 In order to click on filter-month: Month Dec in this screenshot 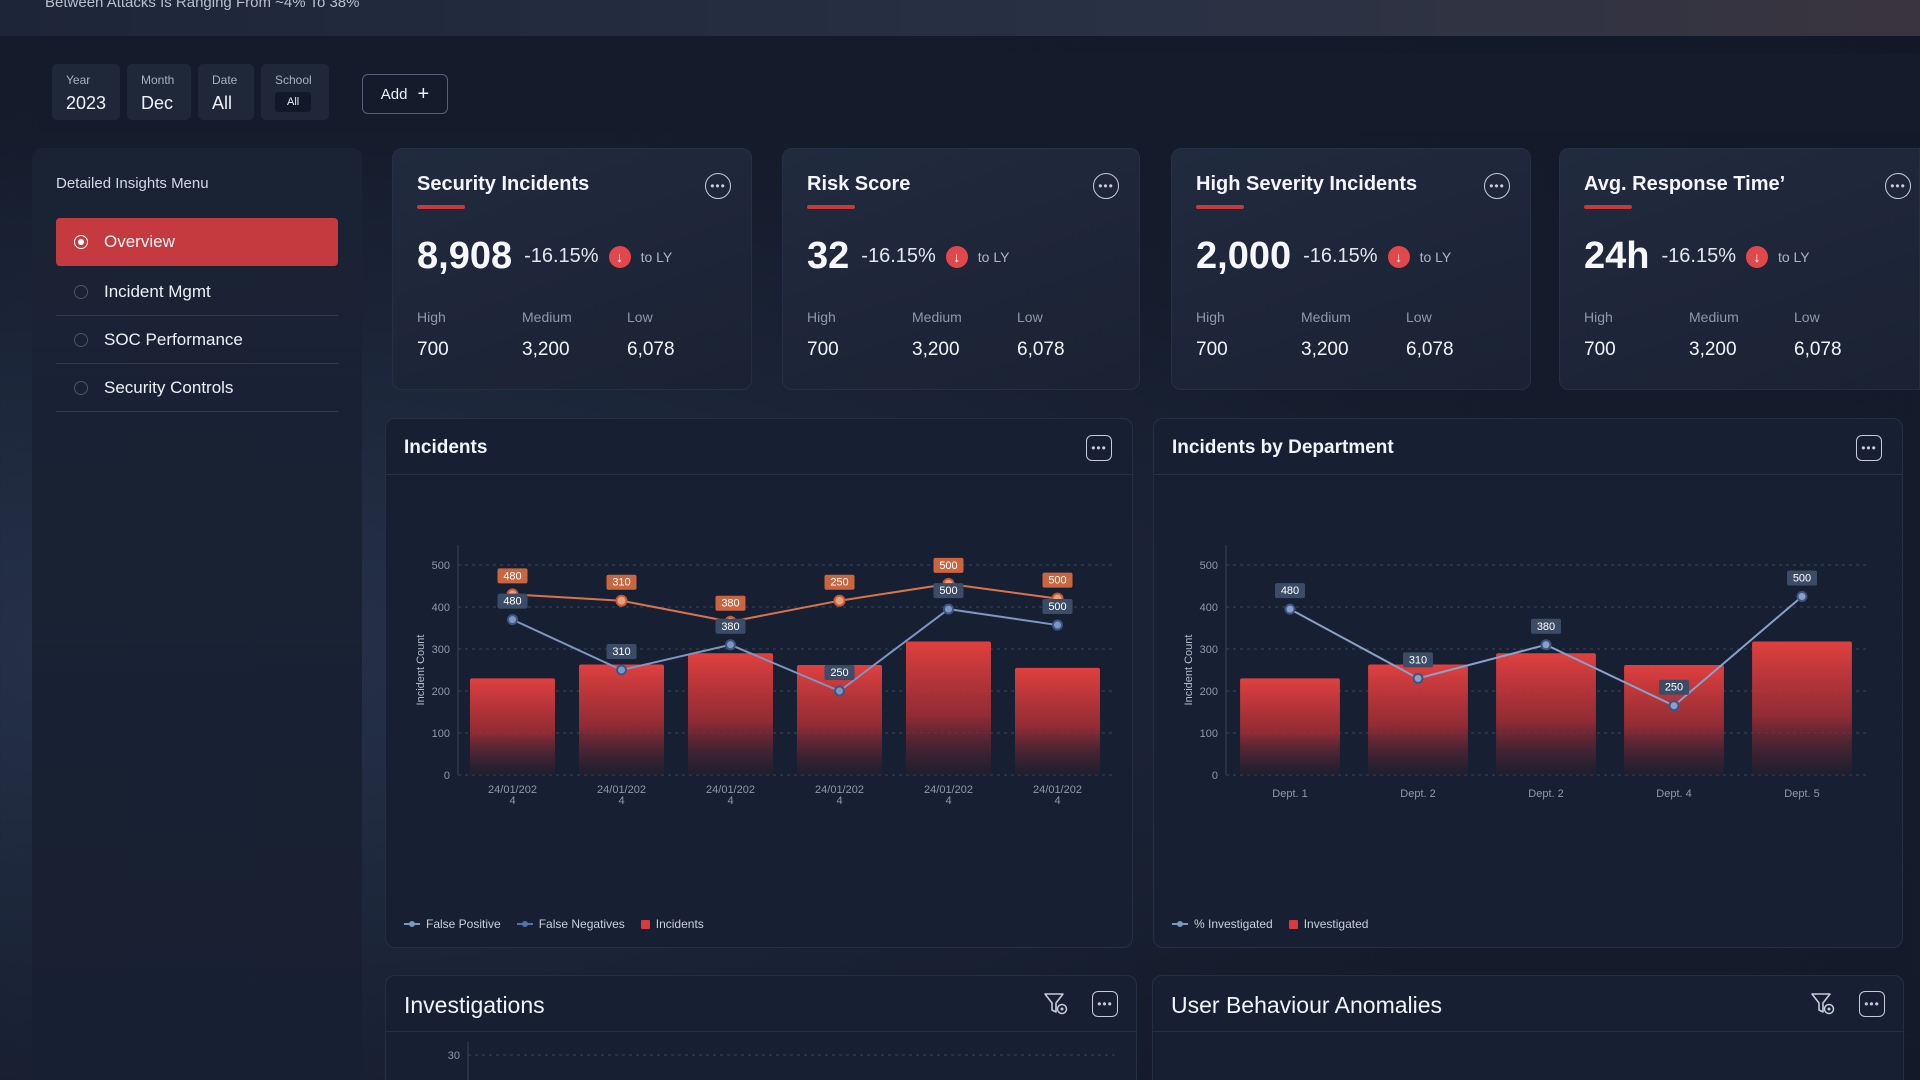, I will do `click(159, 92)`.